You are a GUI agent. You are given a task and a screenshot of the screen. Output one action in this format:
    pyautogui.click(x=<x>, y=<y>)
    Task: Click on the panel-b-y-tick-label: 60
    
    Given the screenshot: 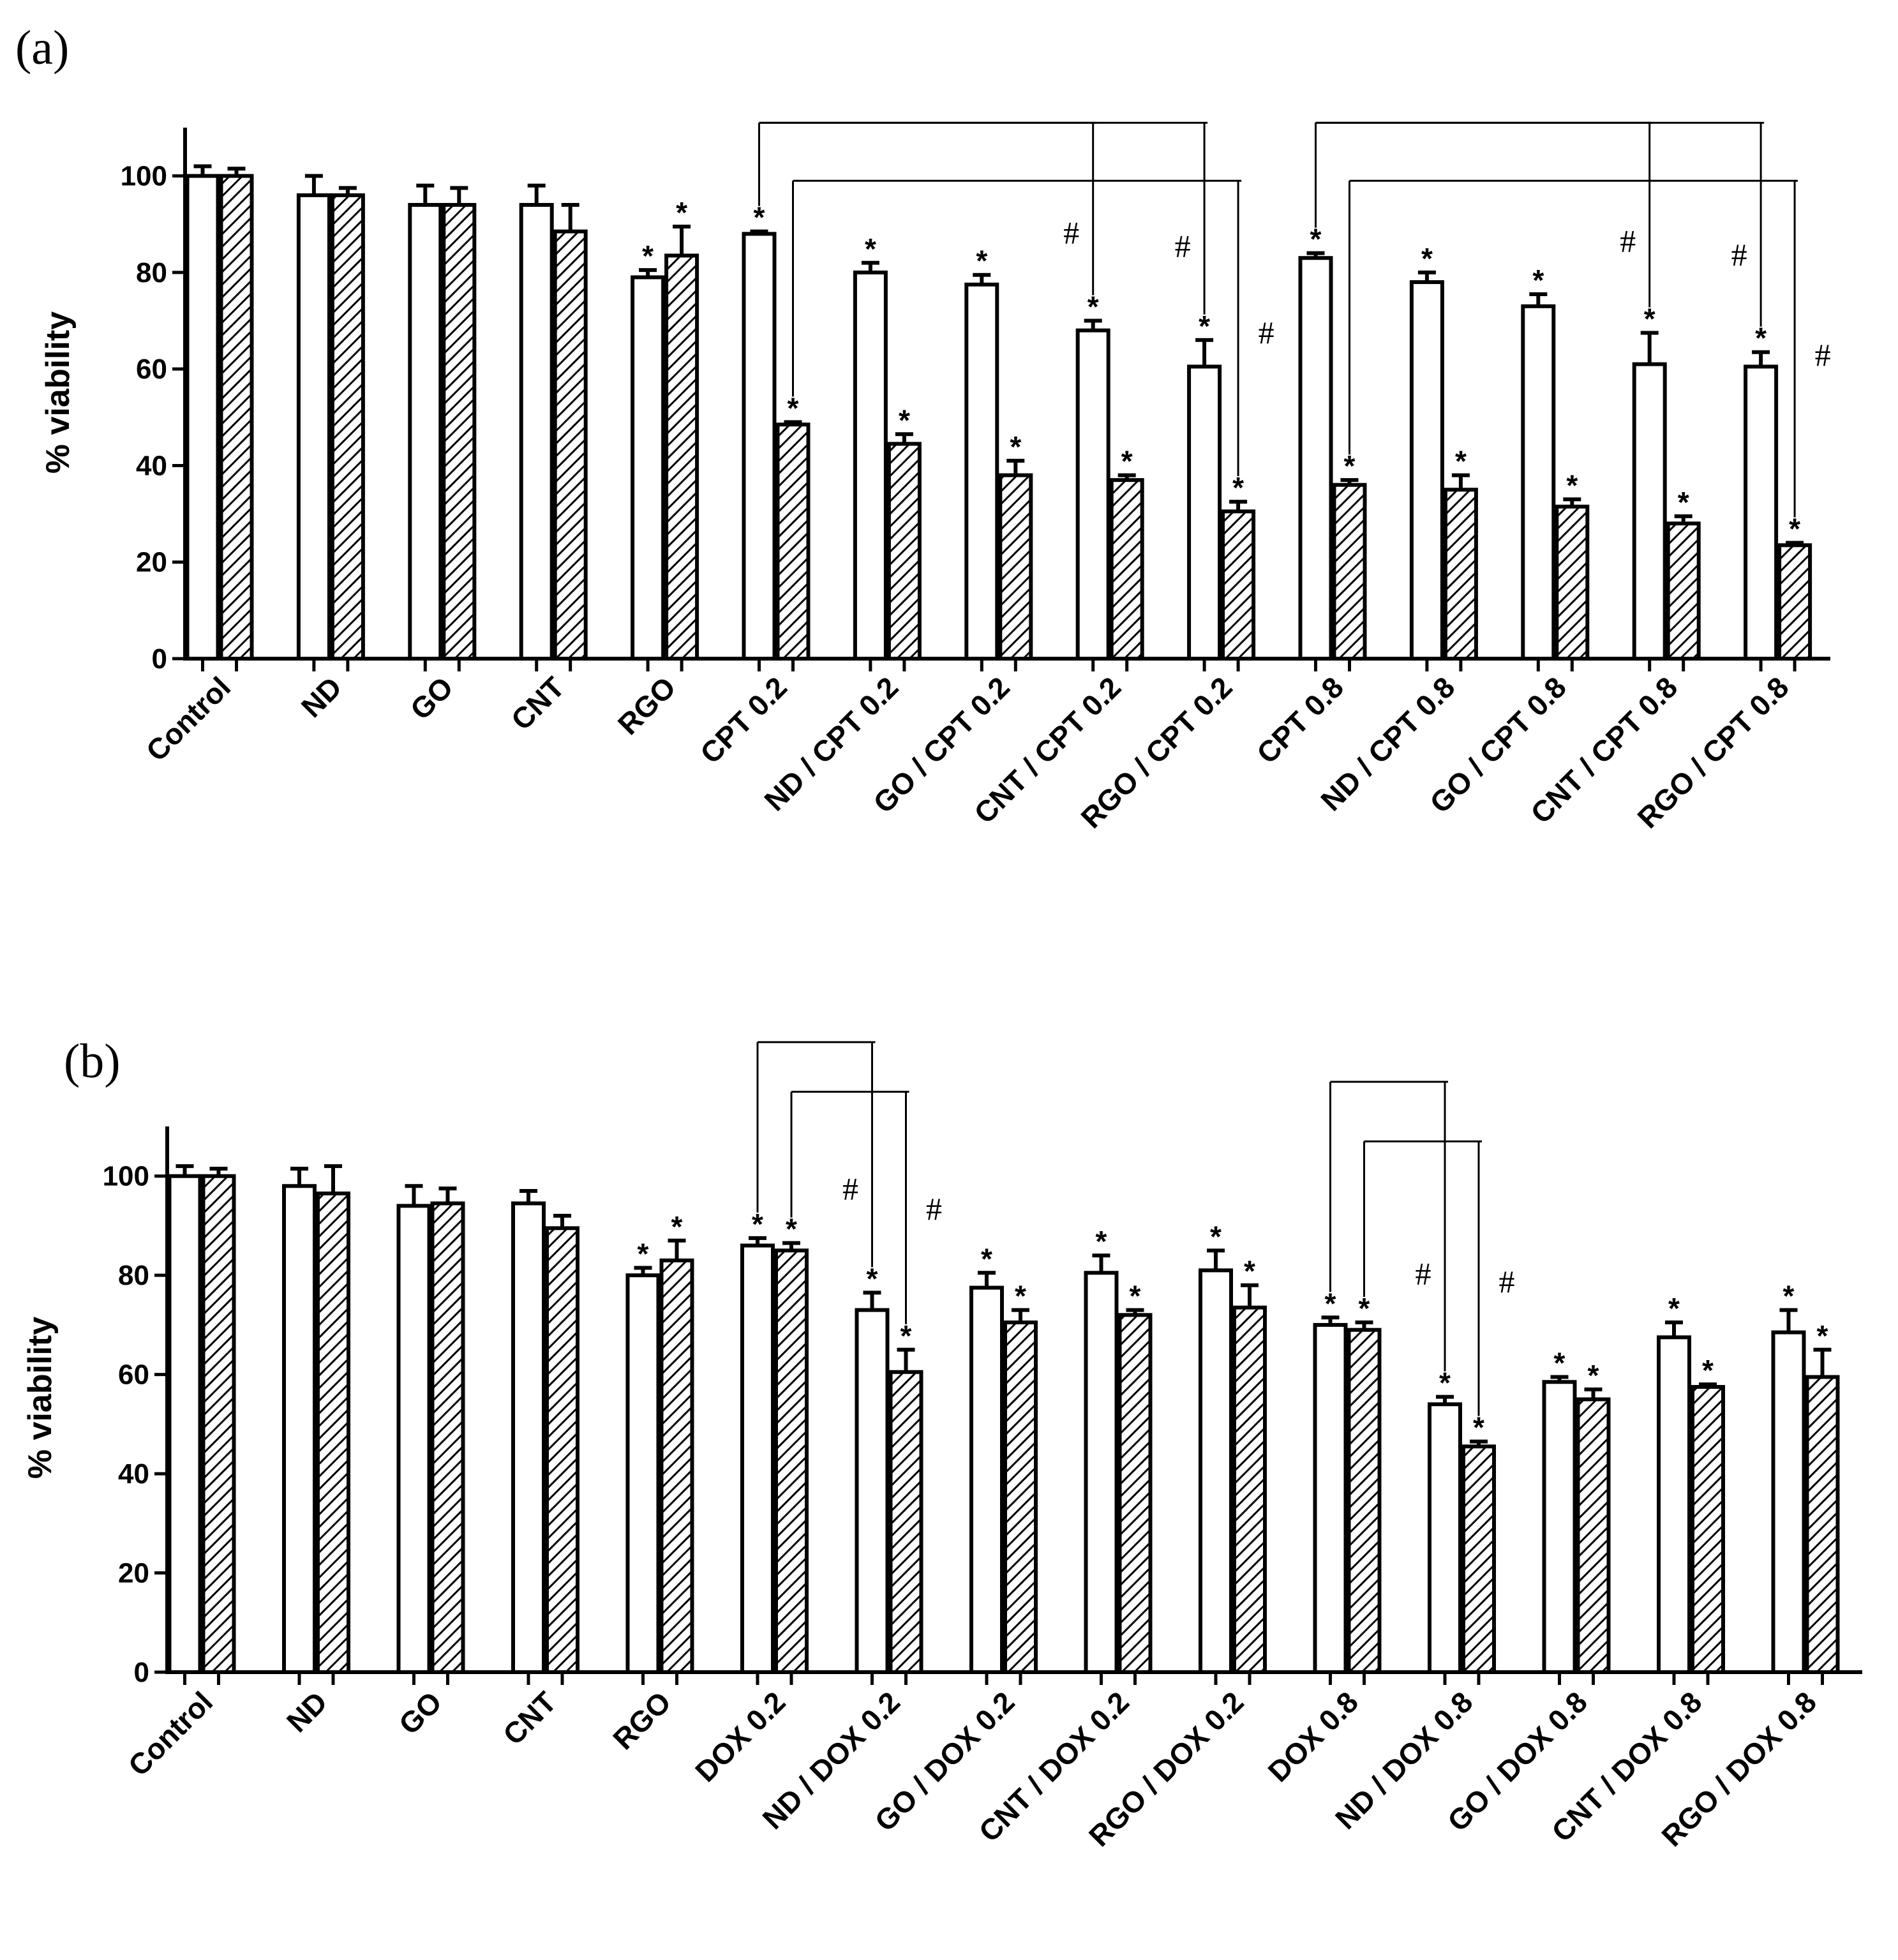 What is the action you would take?
    pyautogui.click(x=133, y=1375)
    